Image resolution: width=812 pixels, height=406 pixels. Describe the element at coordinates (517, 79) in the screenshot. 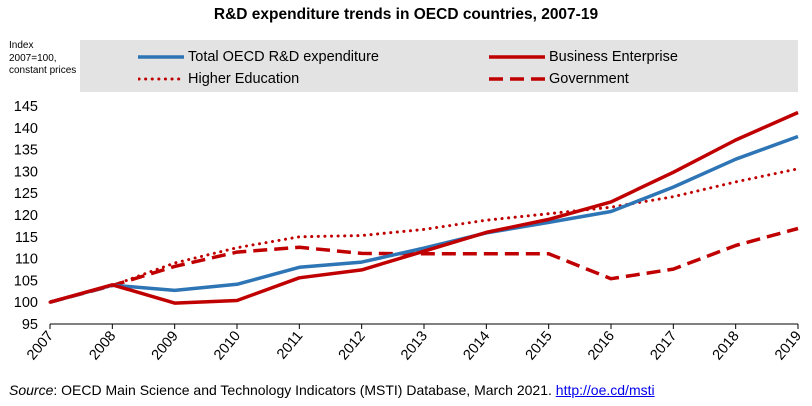

I see `legend-swatch-government` at that location.